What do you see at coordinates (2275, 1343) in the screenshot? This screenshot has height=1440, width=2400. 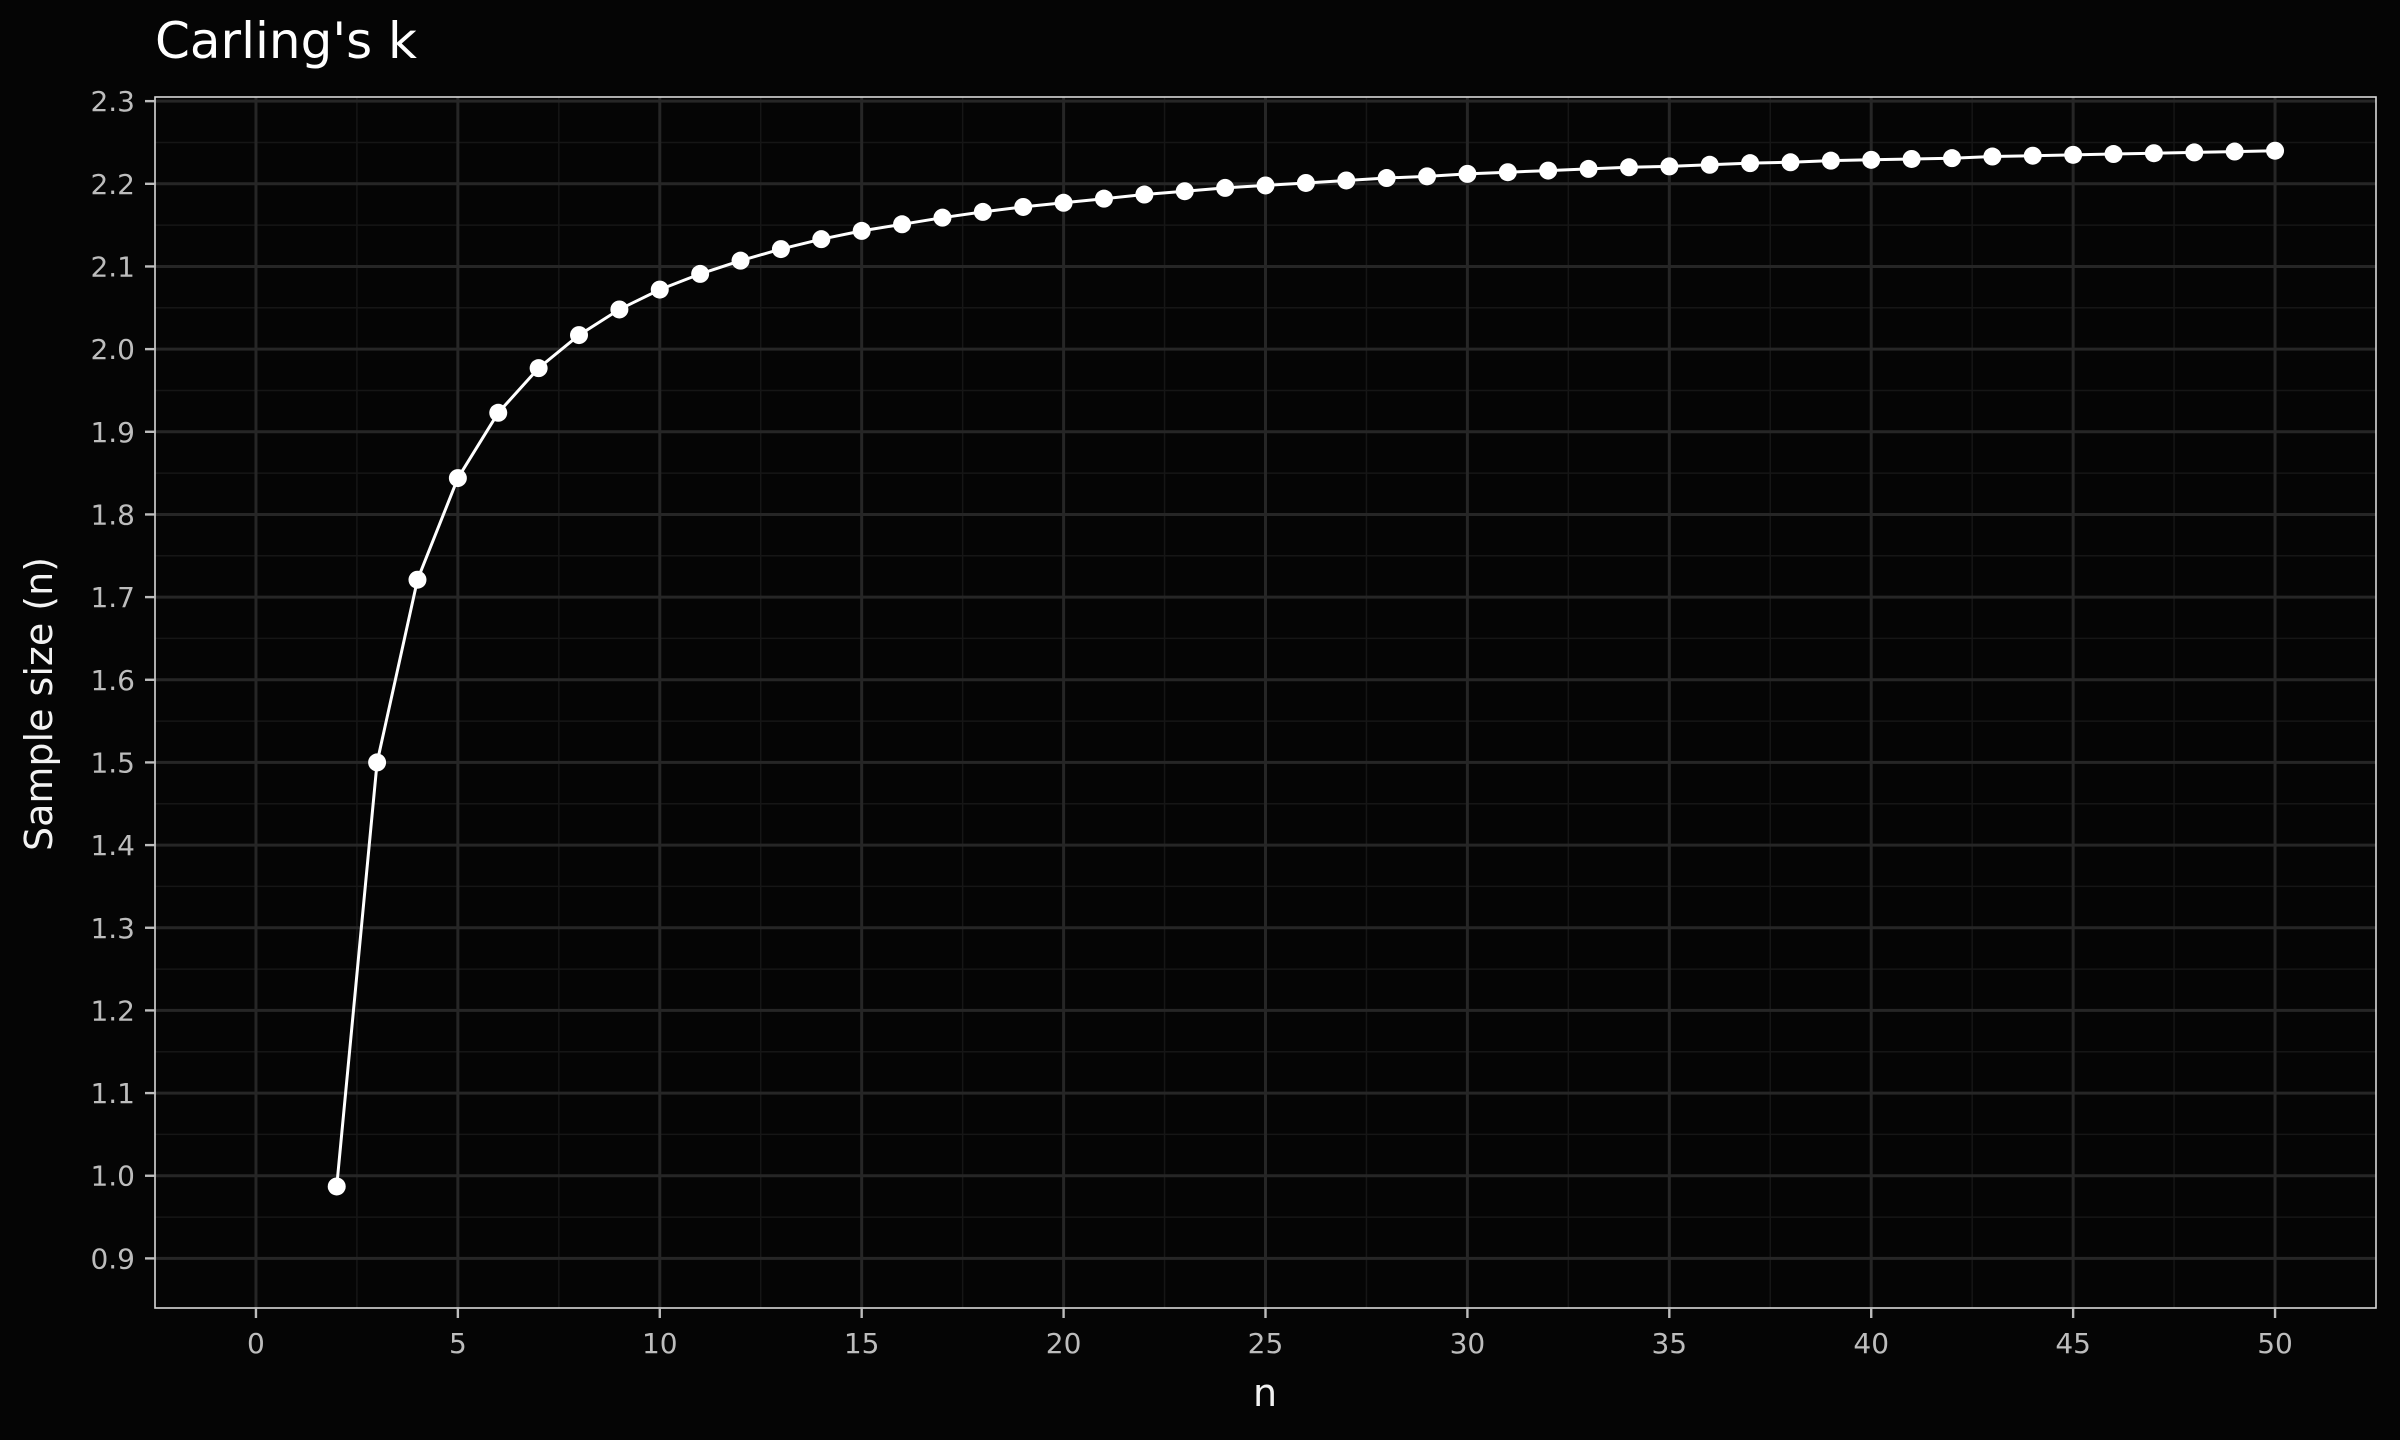 I see `x-tick-label: 50` at bounding box center [2275, 1343].